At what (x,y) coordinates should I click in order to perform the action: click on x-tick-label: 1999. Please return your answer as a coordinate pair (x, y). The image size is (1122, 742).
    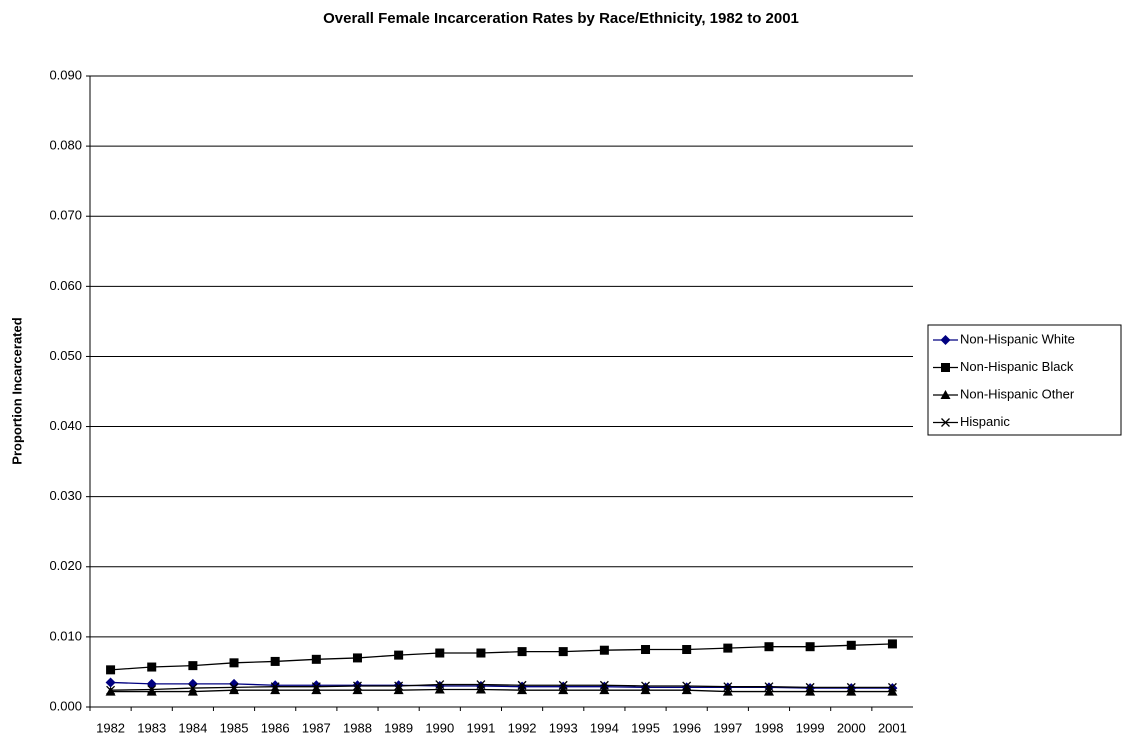
    Looking at the image, I should click on (810, 727).